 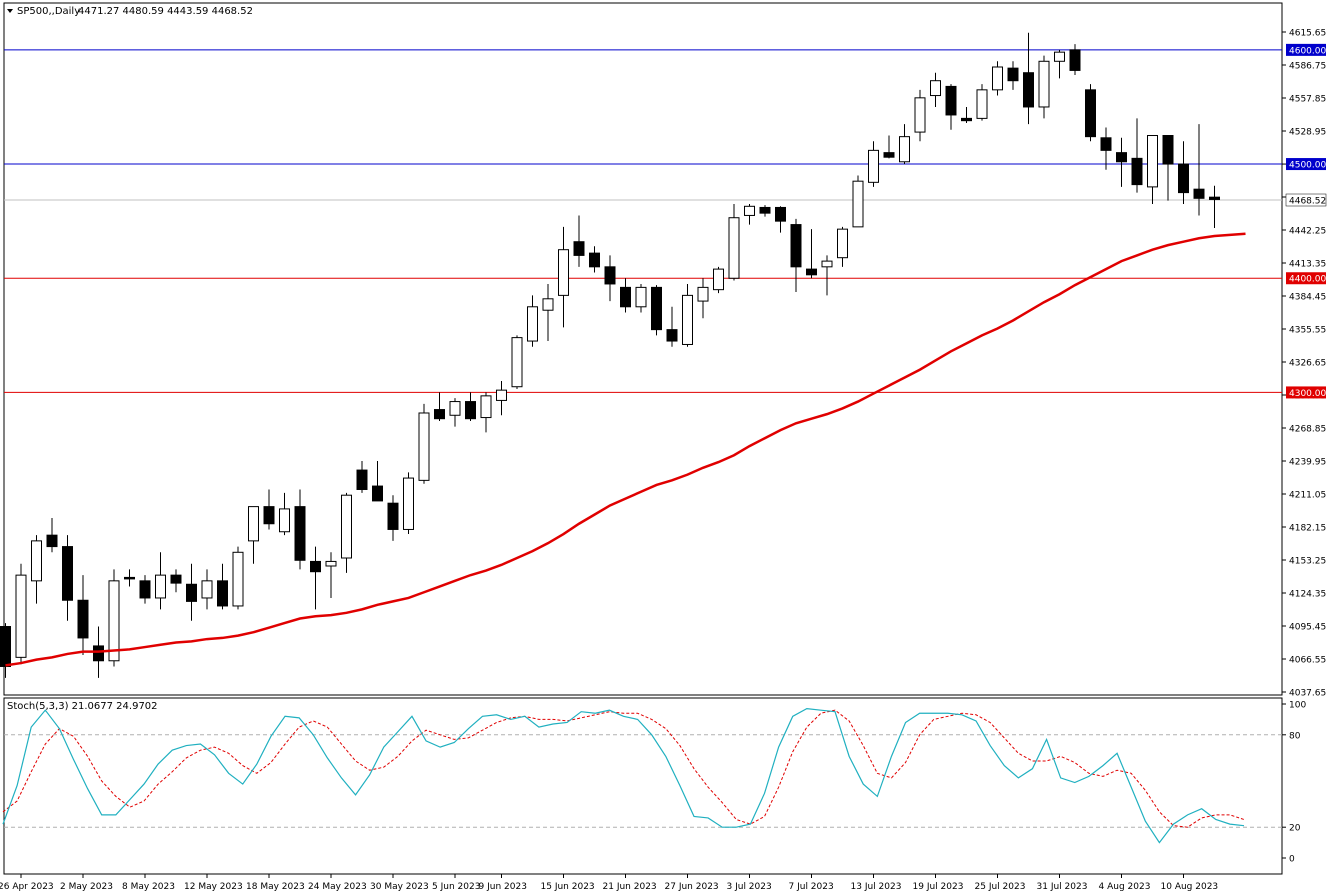 I want to click on time-tick-label: 25 Jul 2023, so click(x=1000, y=887).